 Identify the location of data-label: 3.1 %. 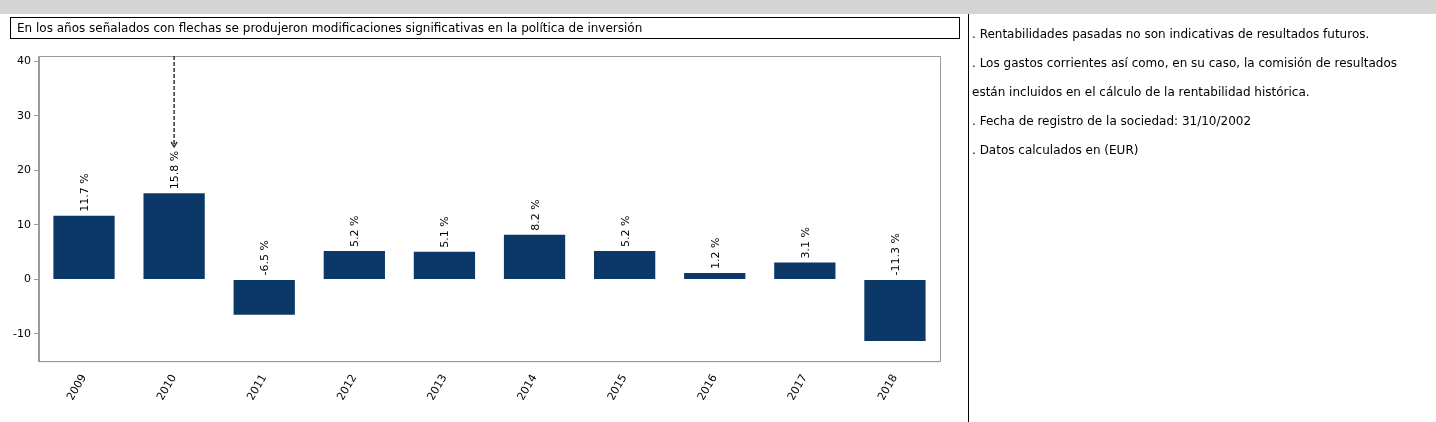
(805, 243).